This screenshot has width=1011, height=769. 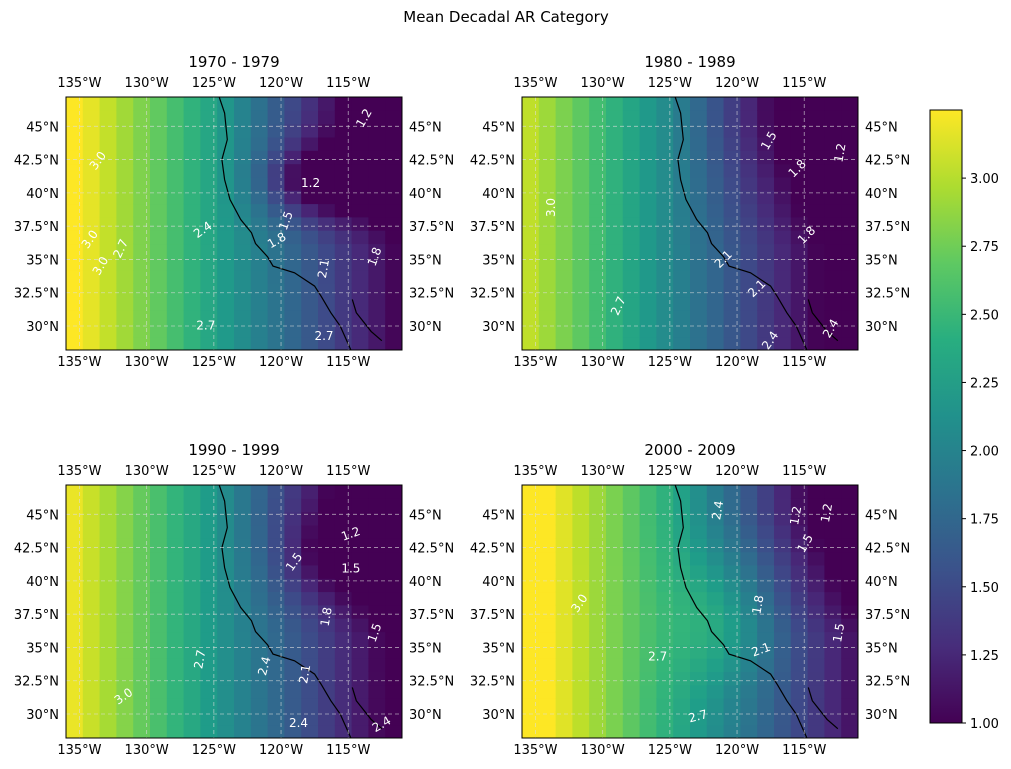 I want to click on colorbar-gradient, so click(x=946, y=416).